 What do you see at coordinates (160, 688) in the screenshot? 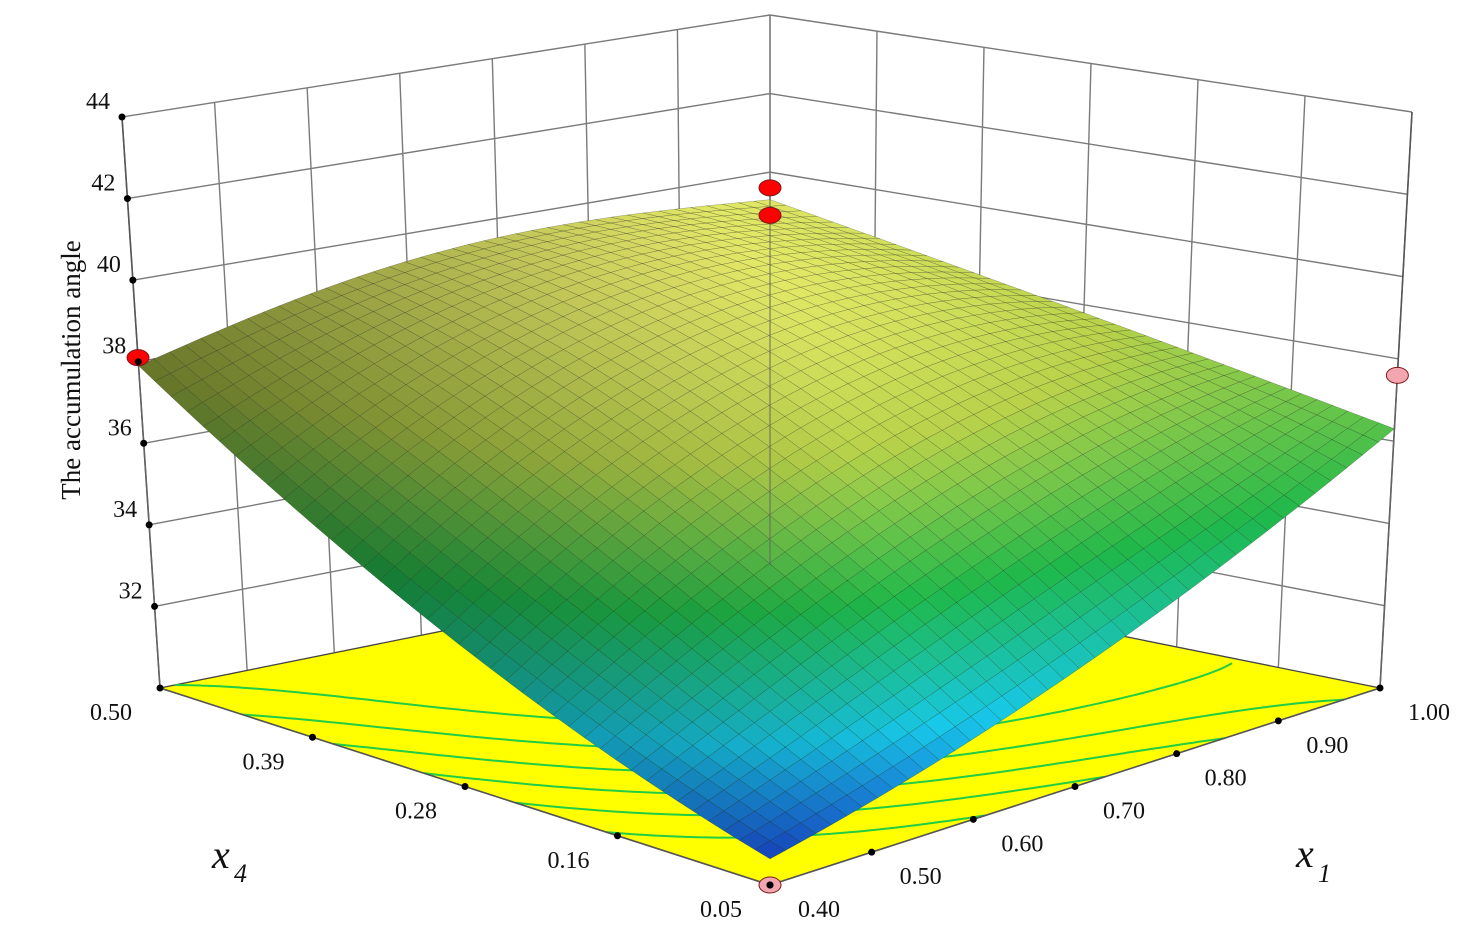
I see `x4-tick-mark` at bounding box center [160, 688].